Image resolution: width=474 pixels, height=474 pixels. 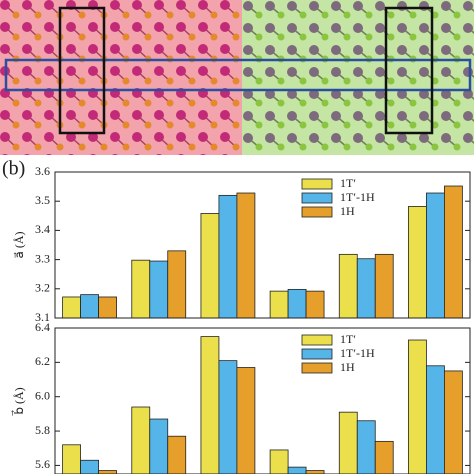 What do you see at coordinates (13, 169) in the screenshot?
I see `panel-label: (b)` at bounding box center [13, 169].